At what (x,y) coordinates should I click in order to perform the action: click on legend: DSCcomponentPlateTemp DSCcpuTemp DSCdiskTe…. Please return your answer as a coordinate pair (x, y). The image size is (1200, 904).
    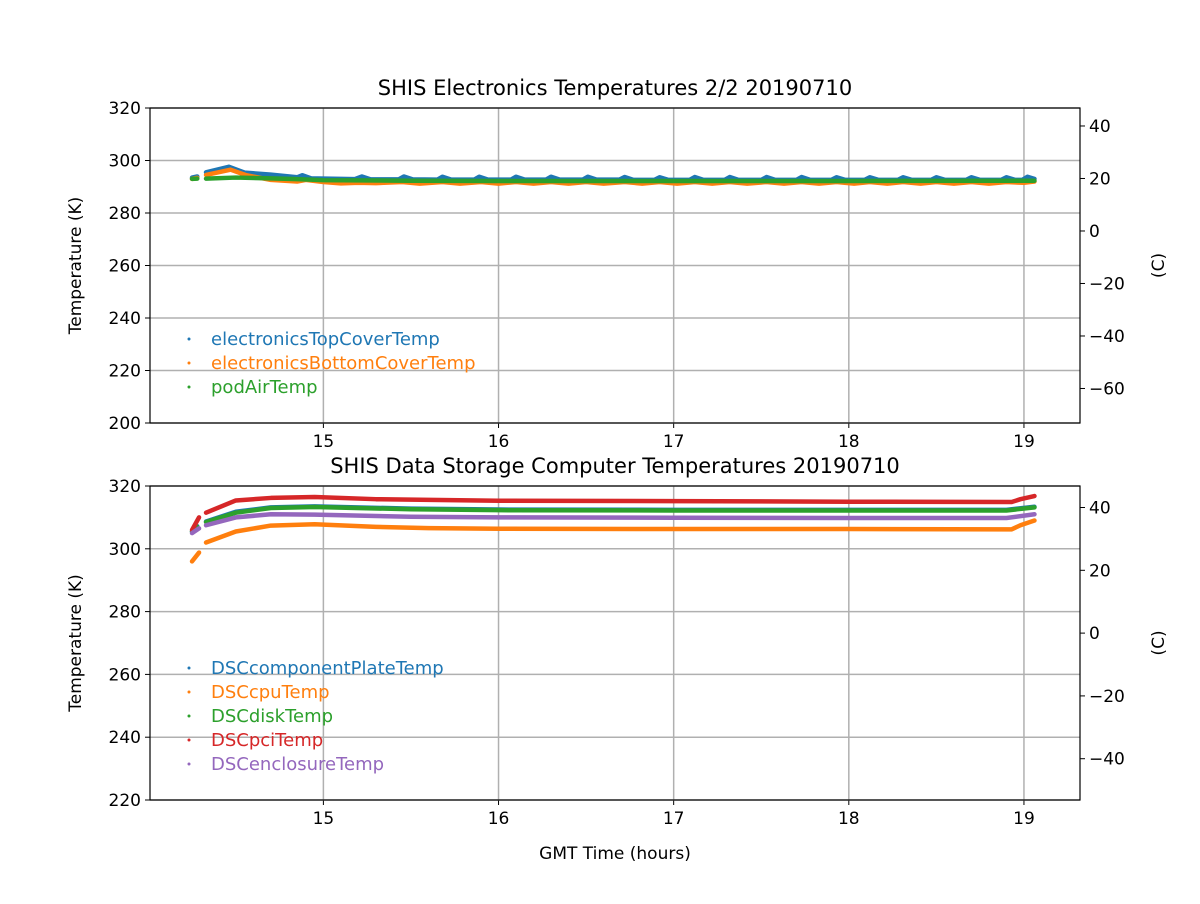
    Looking at the image, I should click on (316, 716).